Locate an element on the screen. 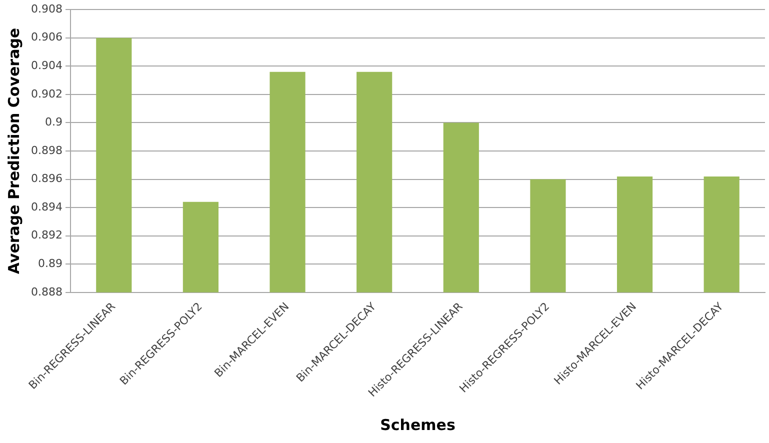 The image size is (769, 443). y-tick-label: 0.894 is located at coordinates (46, 207).